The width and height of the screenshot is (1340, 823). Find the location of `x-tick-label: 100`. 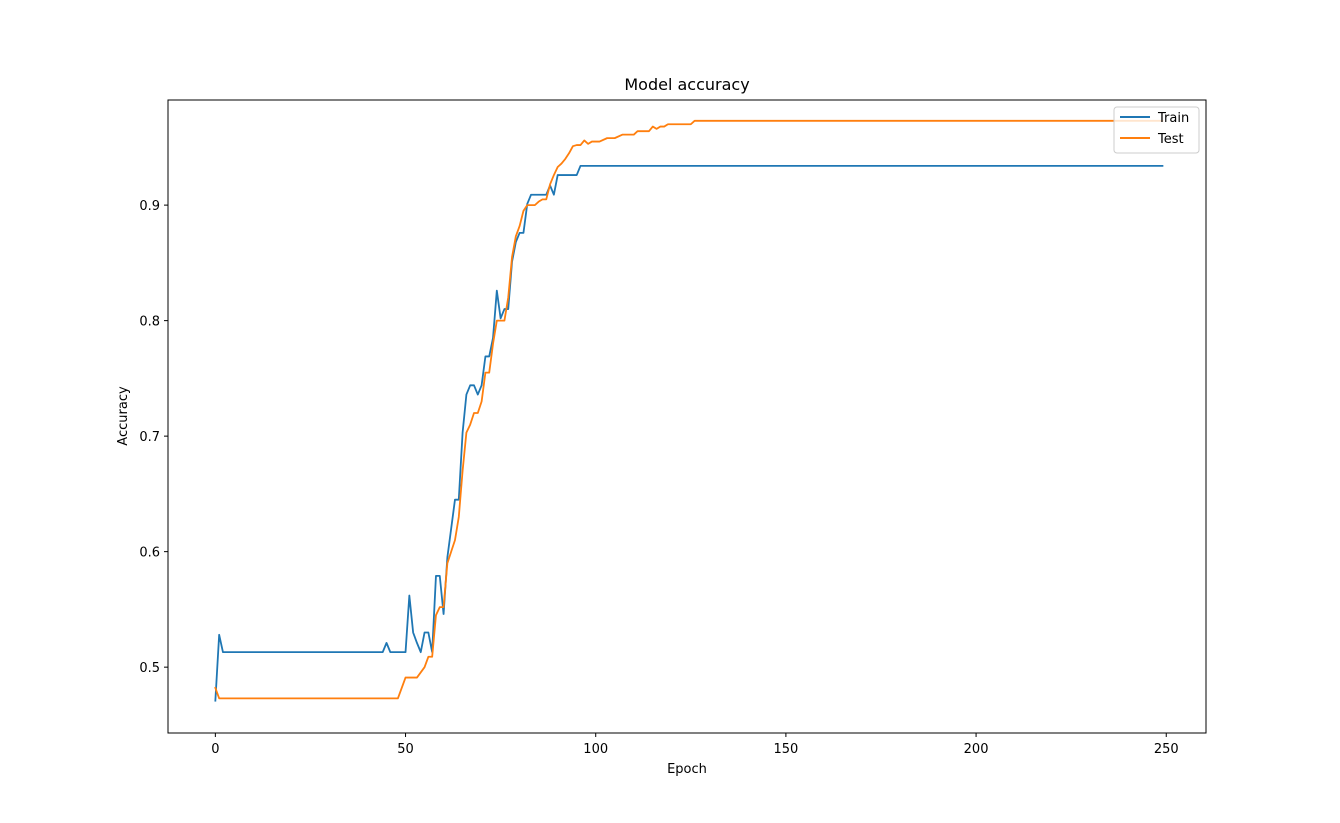

x-tick-label: 100 is located at coordinates (595, 749).